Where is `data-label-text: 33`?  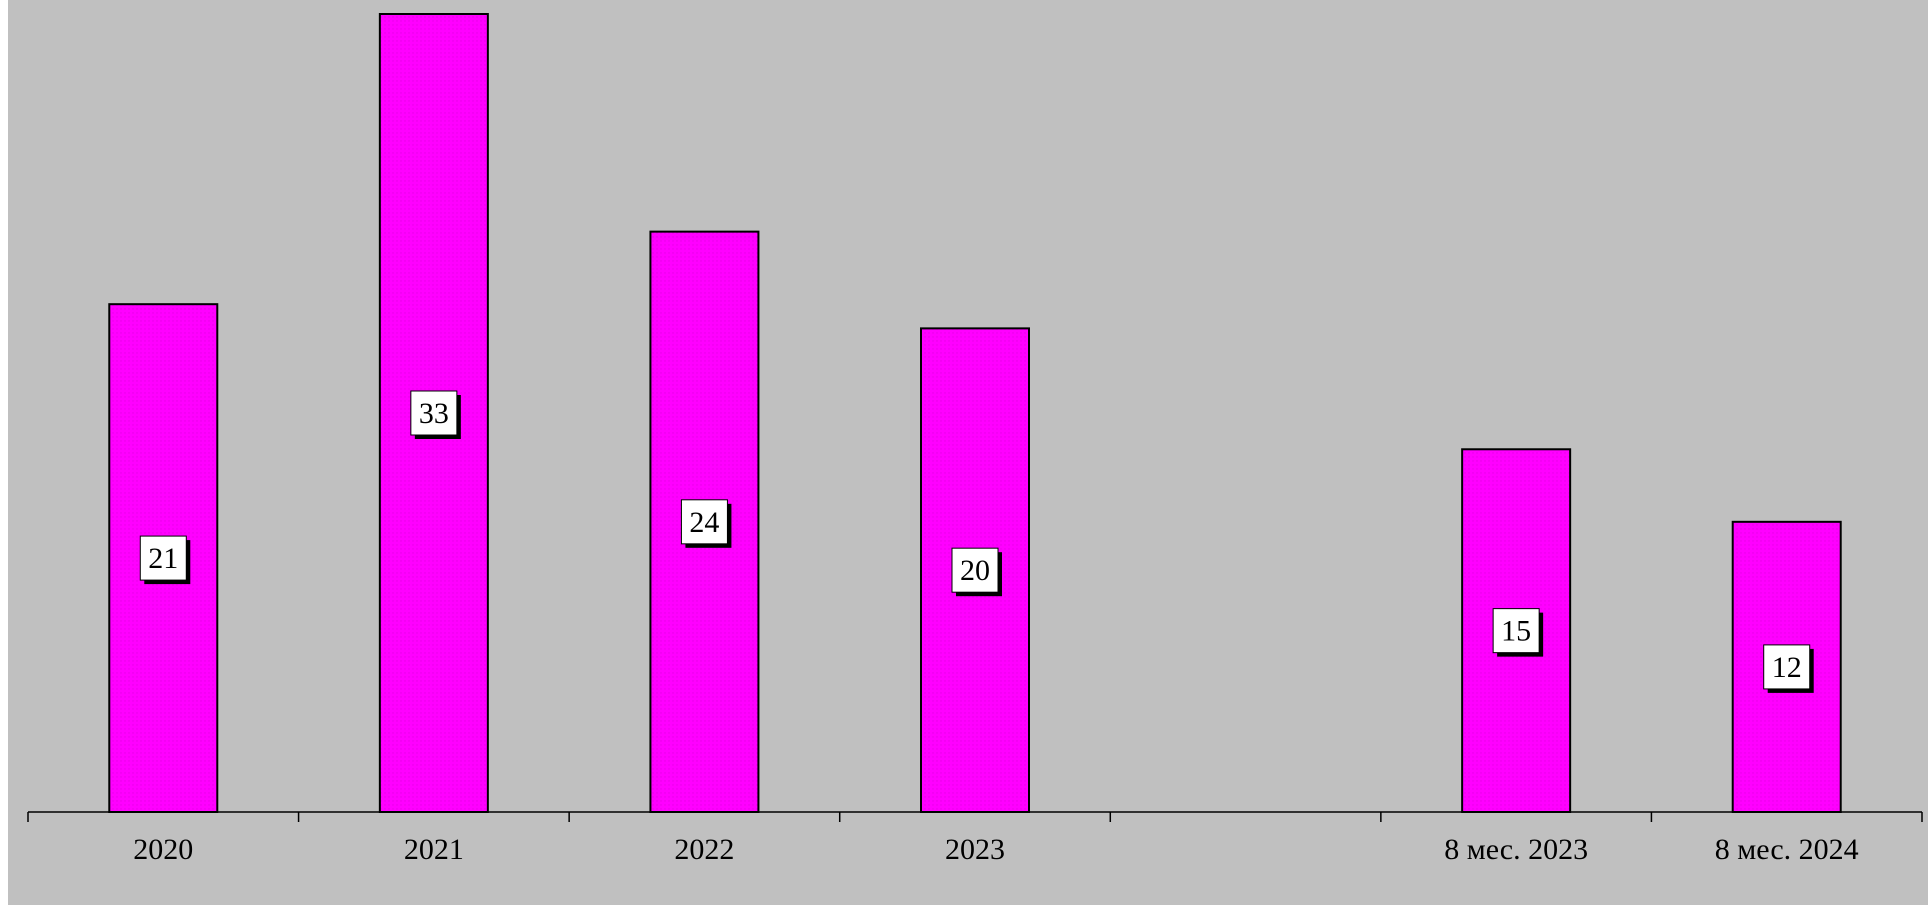
data-label-text: 33 is located at coordinates (434, 413).